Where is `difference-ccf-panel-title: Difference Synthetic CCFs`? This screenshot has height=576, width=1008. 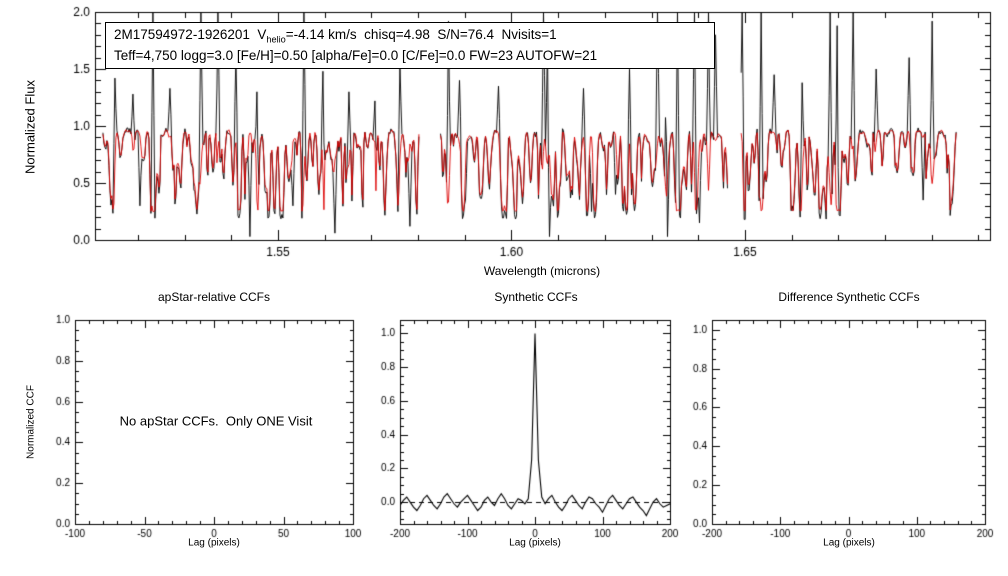
difference-ccf-panel-title: Difference Synthetic CCFs is located at coordinates (849, 297).